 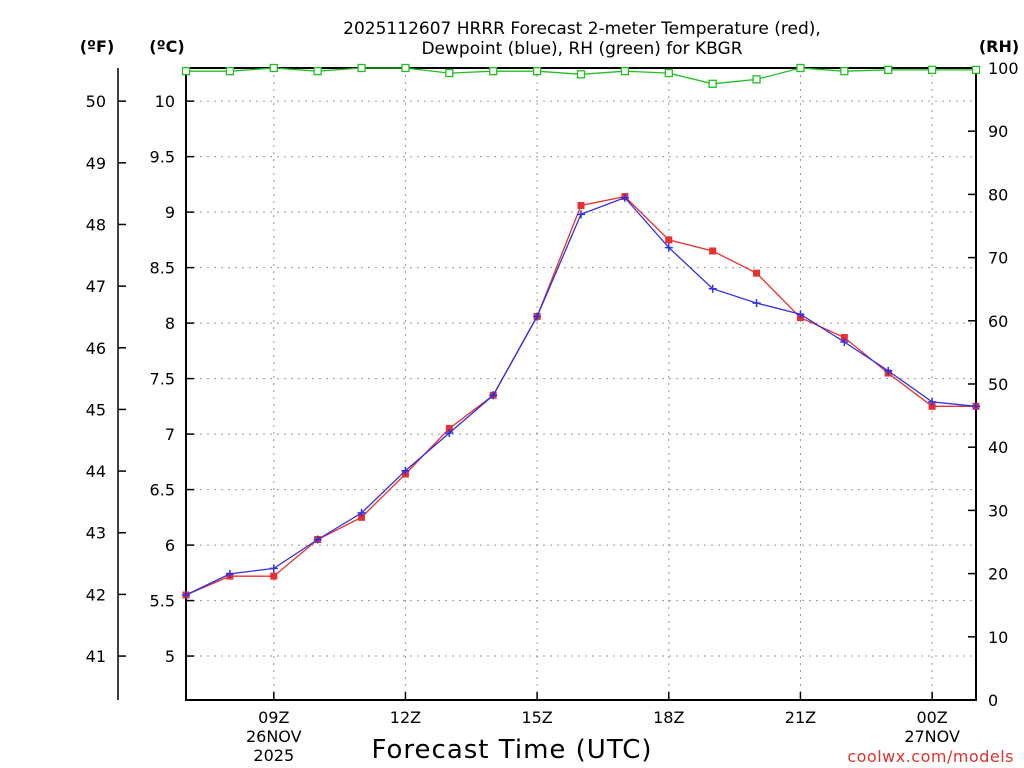 I want to click on fahrenheit-tick-label: 44, so click(x=96, y=471).